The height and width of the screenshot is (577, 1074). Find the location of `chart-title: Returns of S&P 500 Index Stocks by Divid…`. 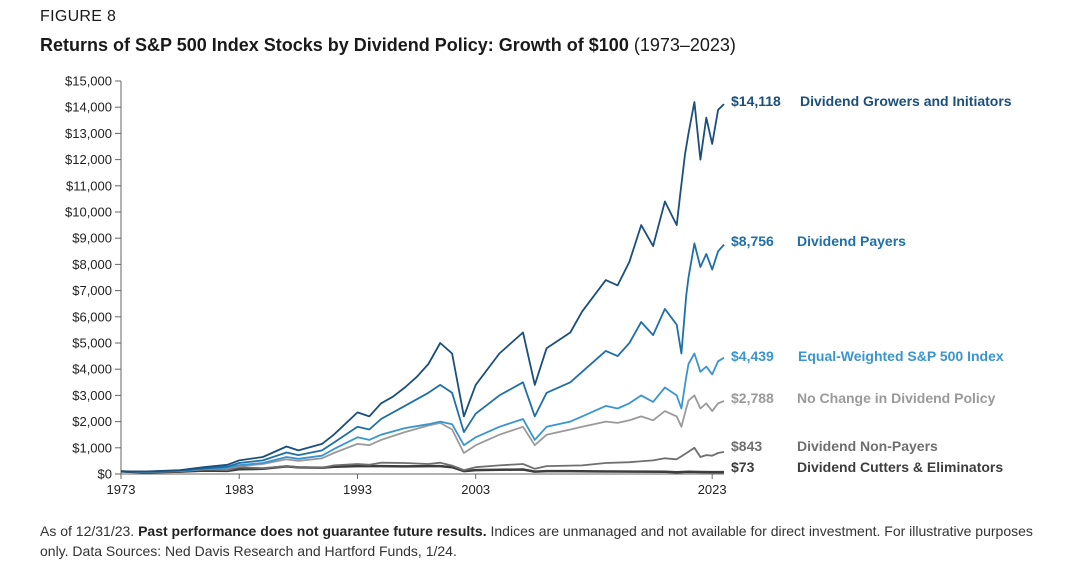

chart-title: Returns of S&P 500 Index Stocks by Divid… is located at coordinates (388, 45).